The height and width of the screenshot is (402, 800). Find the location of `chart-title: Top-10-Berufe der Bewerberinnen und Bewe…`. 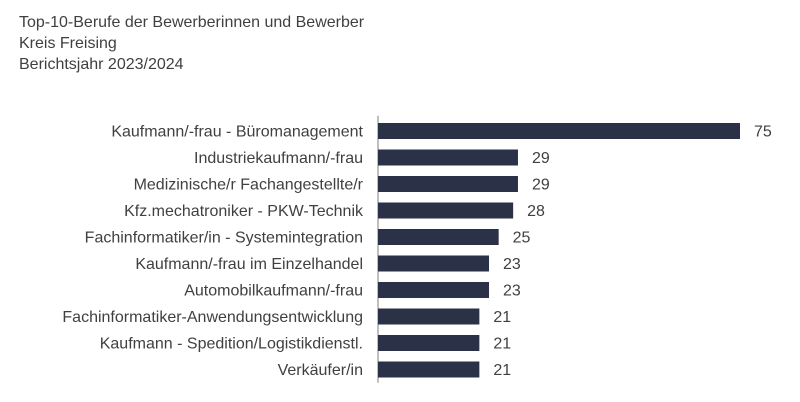

chart-title: Top-10-Berufe der Bewerberinnen und Bewe… is located at coordinates (192, 22).